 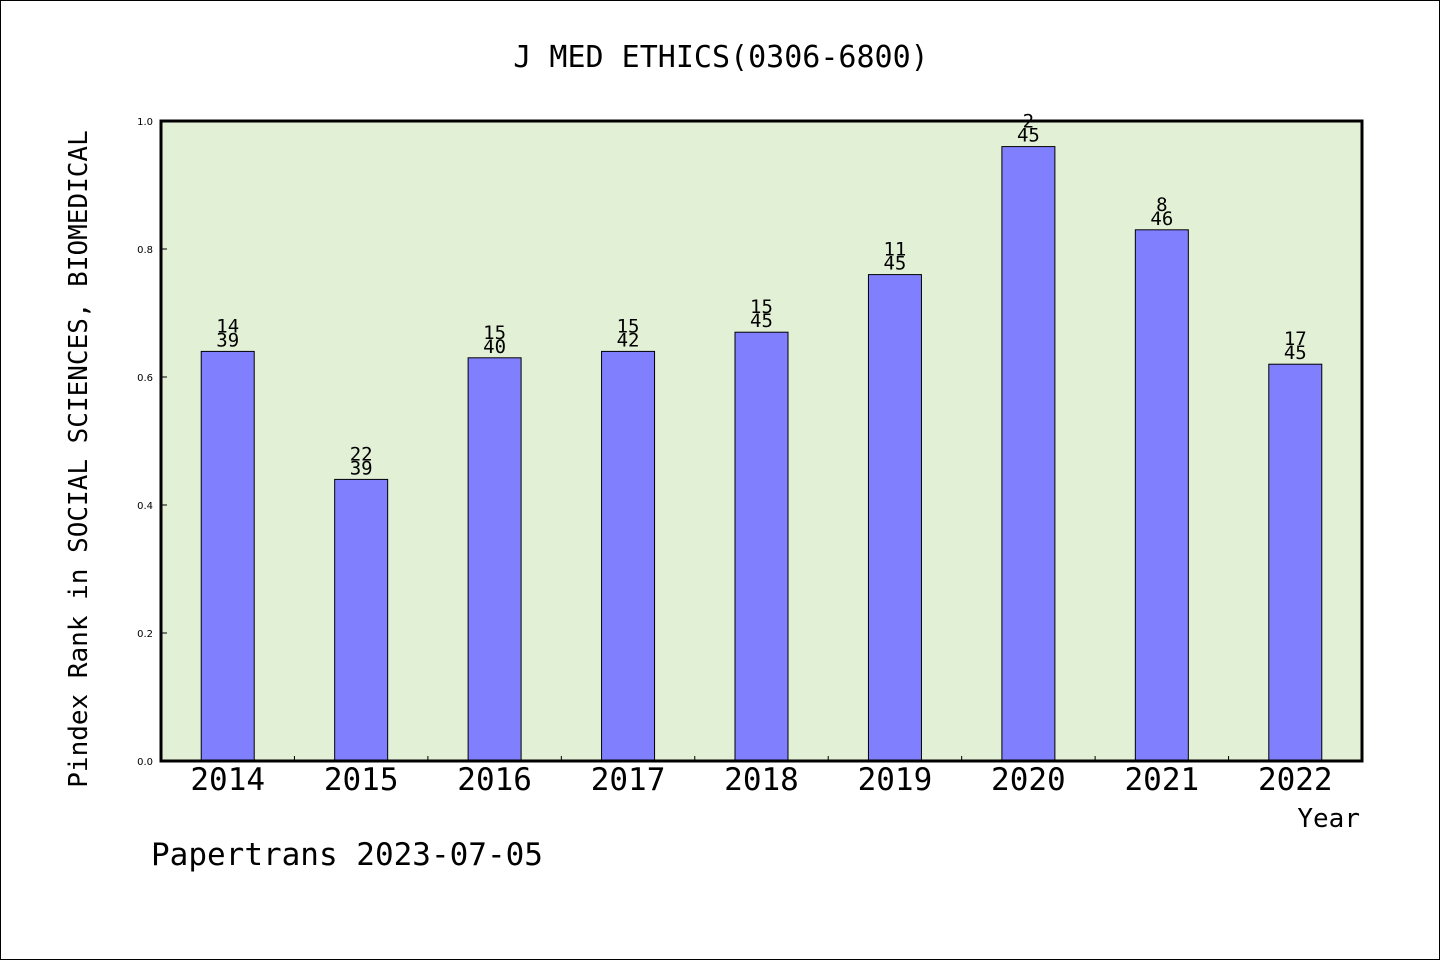 I want to click on bar-rank-label-2015: 22, so click(x=361, y=454).